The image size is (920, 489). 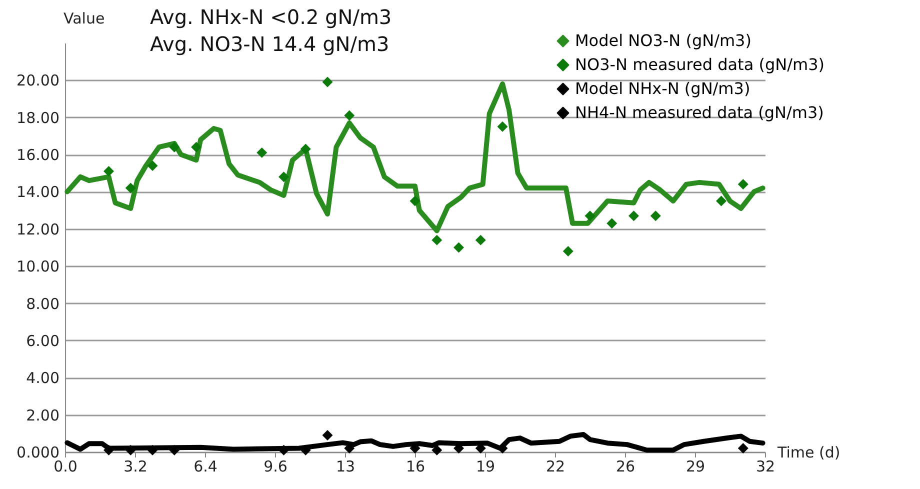 I want to click on y-tick-label: 20.00, so click(x=38, y=81).